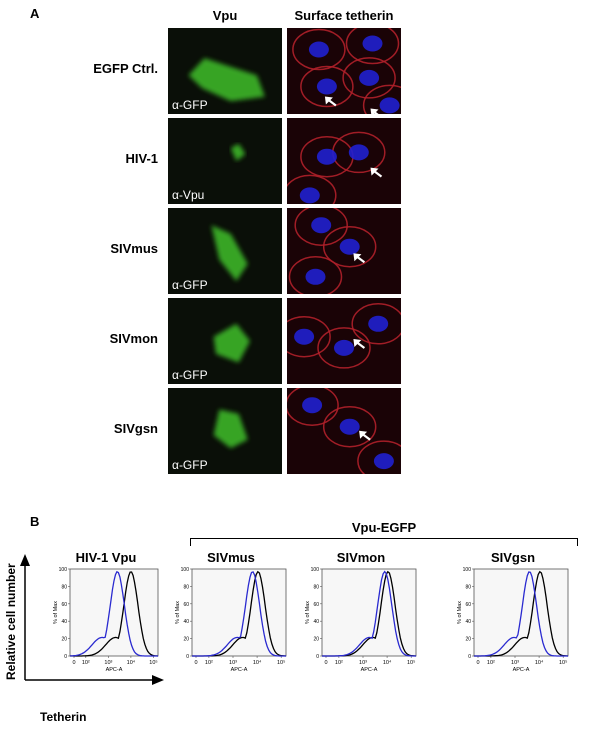  What do you see at coordinates (577, 542) in the screenshot?
I see `bracket-right-tick` at bounding box center [577, 542].